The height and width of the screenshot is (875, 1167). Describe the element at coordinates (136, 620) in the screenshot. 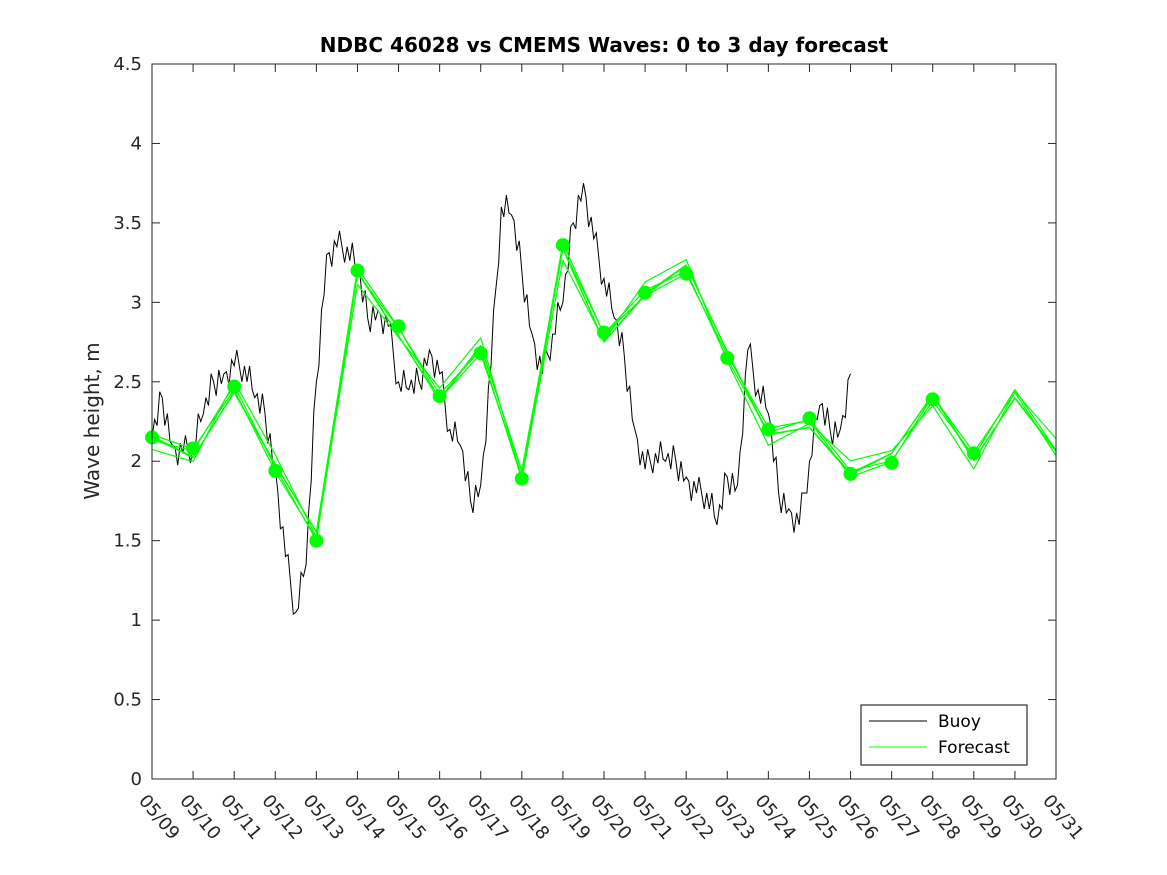

I see `y-tick-label: 1` at that location.